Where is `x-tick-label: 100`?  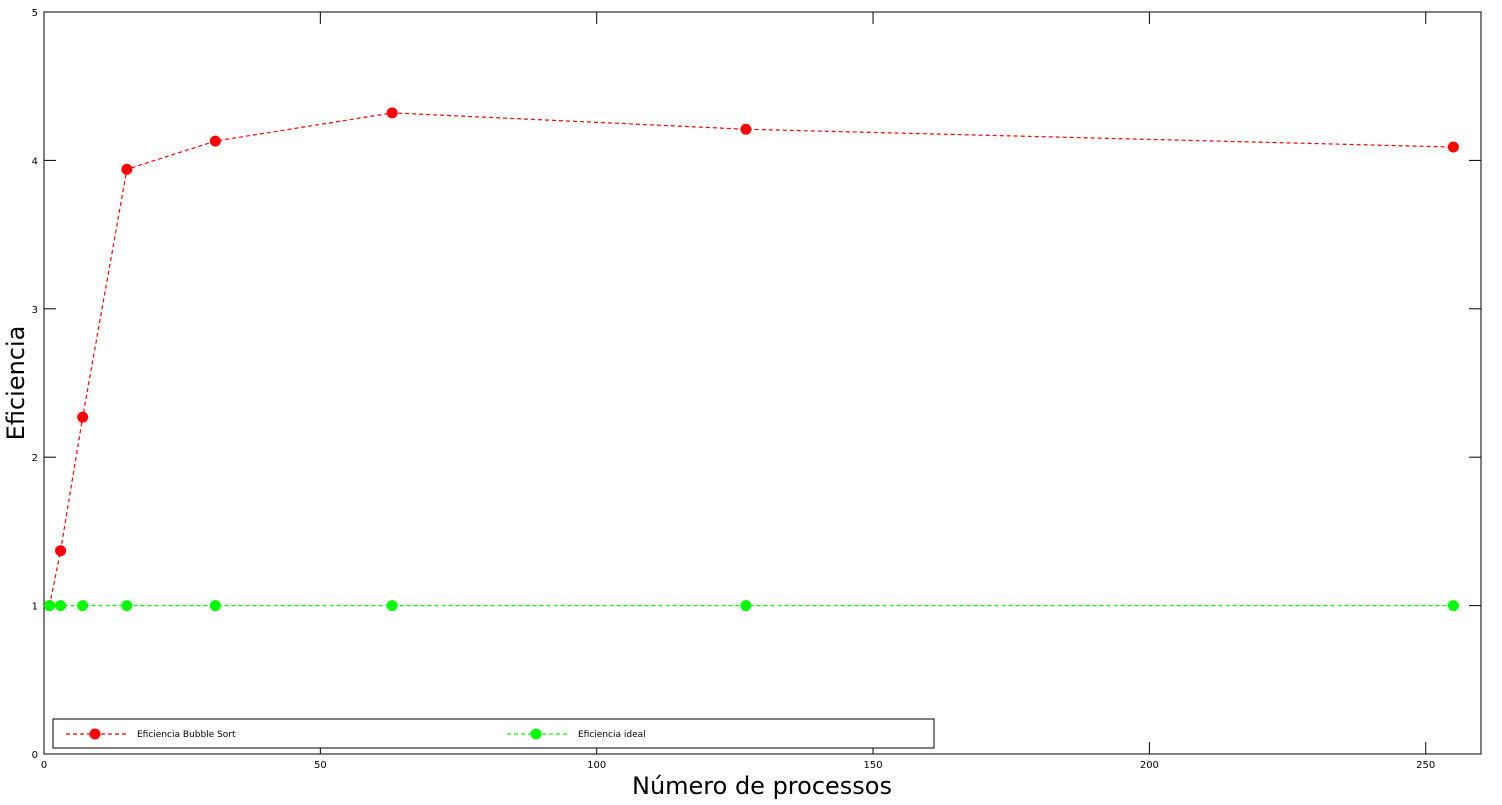 x-tick-label: 100 is located at coordinates (596, 765).